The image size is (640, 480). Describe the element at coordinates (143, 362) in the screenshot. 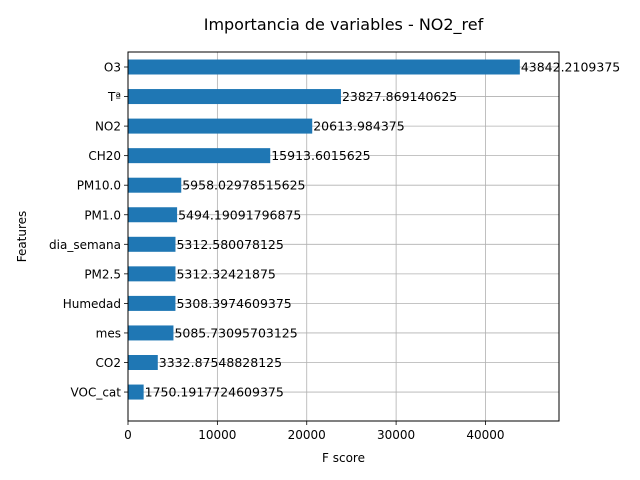

I see `bar-co2` at that location.